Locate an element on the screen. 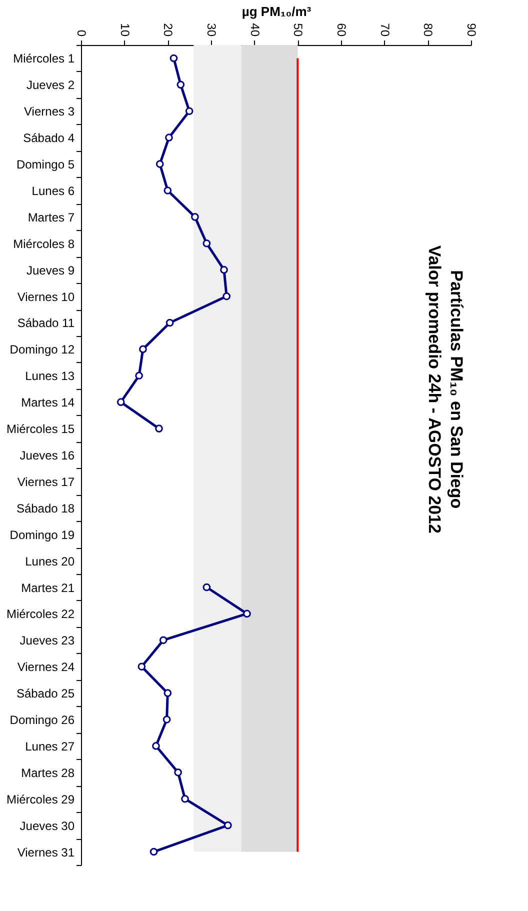 The width and height of the screenshot is (528, 911). y-tick-label: Martes 7 is located at coordinates (51, 217).